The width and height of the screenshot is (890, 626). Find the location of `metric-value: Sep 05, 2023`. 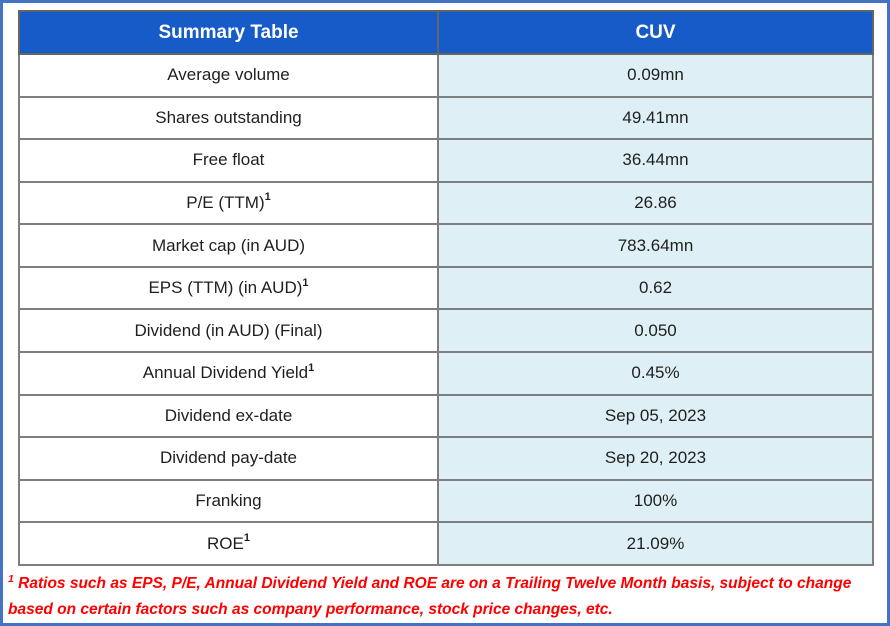

metric-value: Sep 05, 2023 is located at coordinates (655, 415).